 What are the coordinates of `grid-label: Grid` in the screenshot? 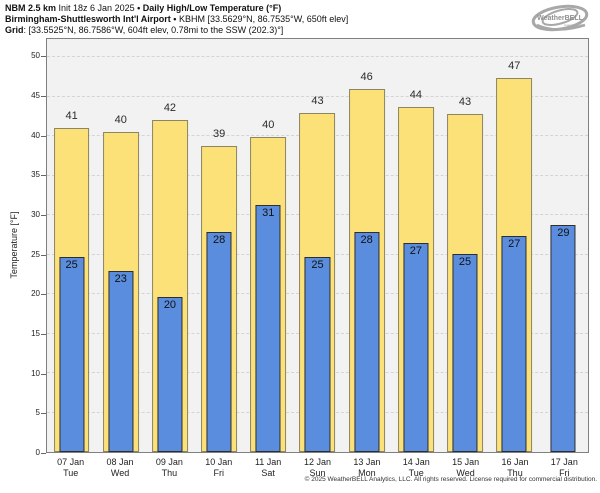 It's located at (14, 30).